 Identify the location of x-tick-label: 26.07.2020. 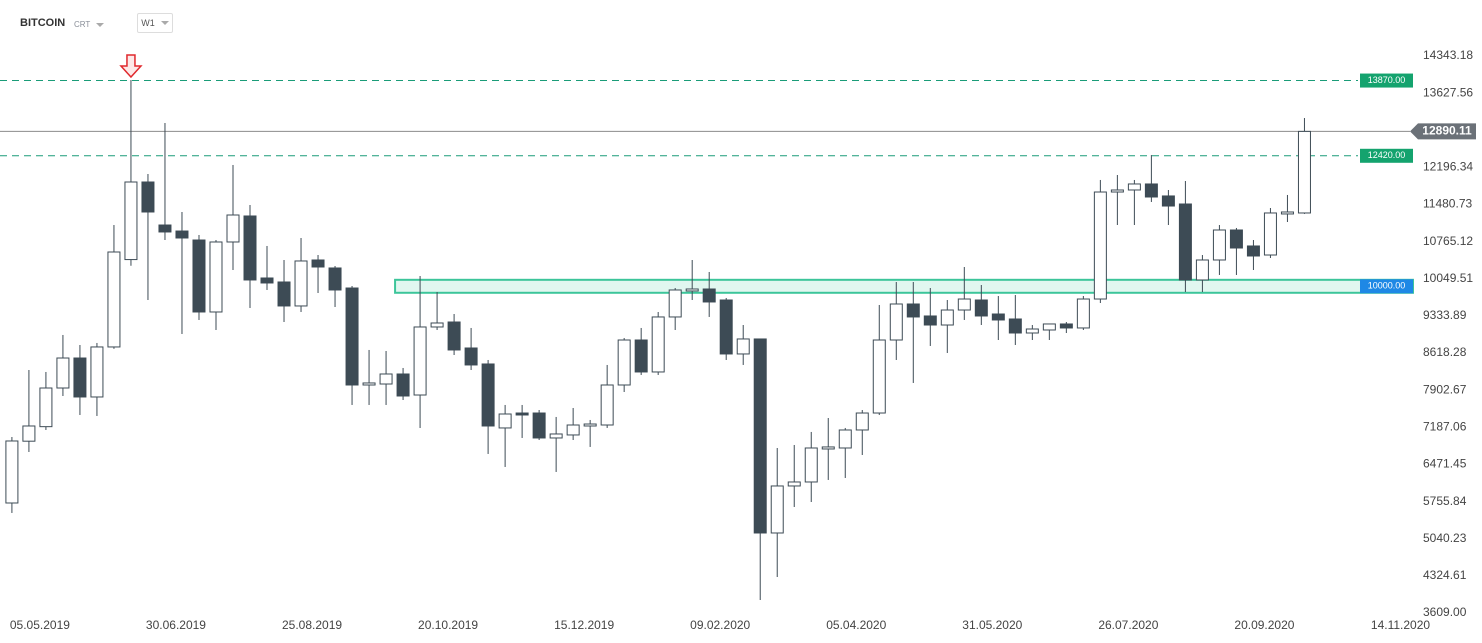
(1128, 625).